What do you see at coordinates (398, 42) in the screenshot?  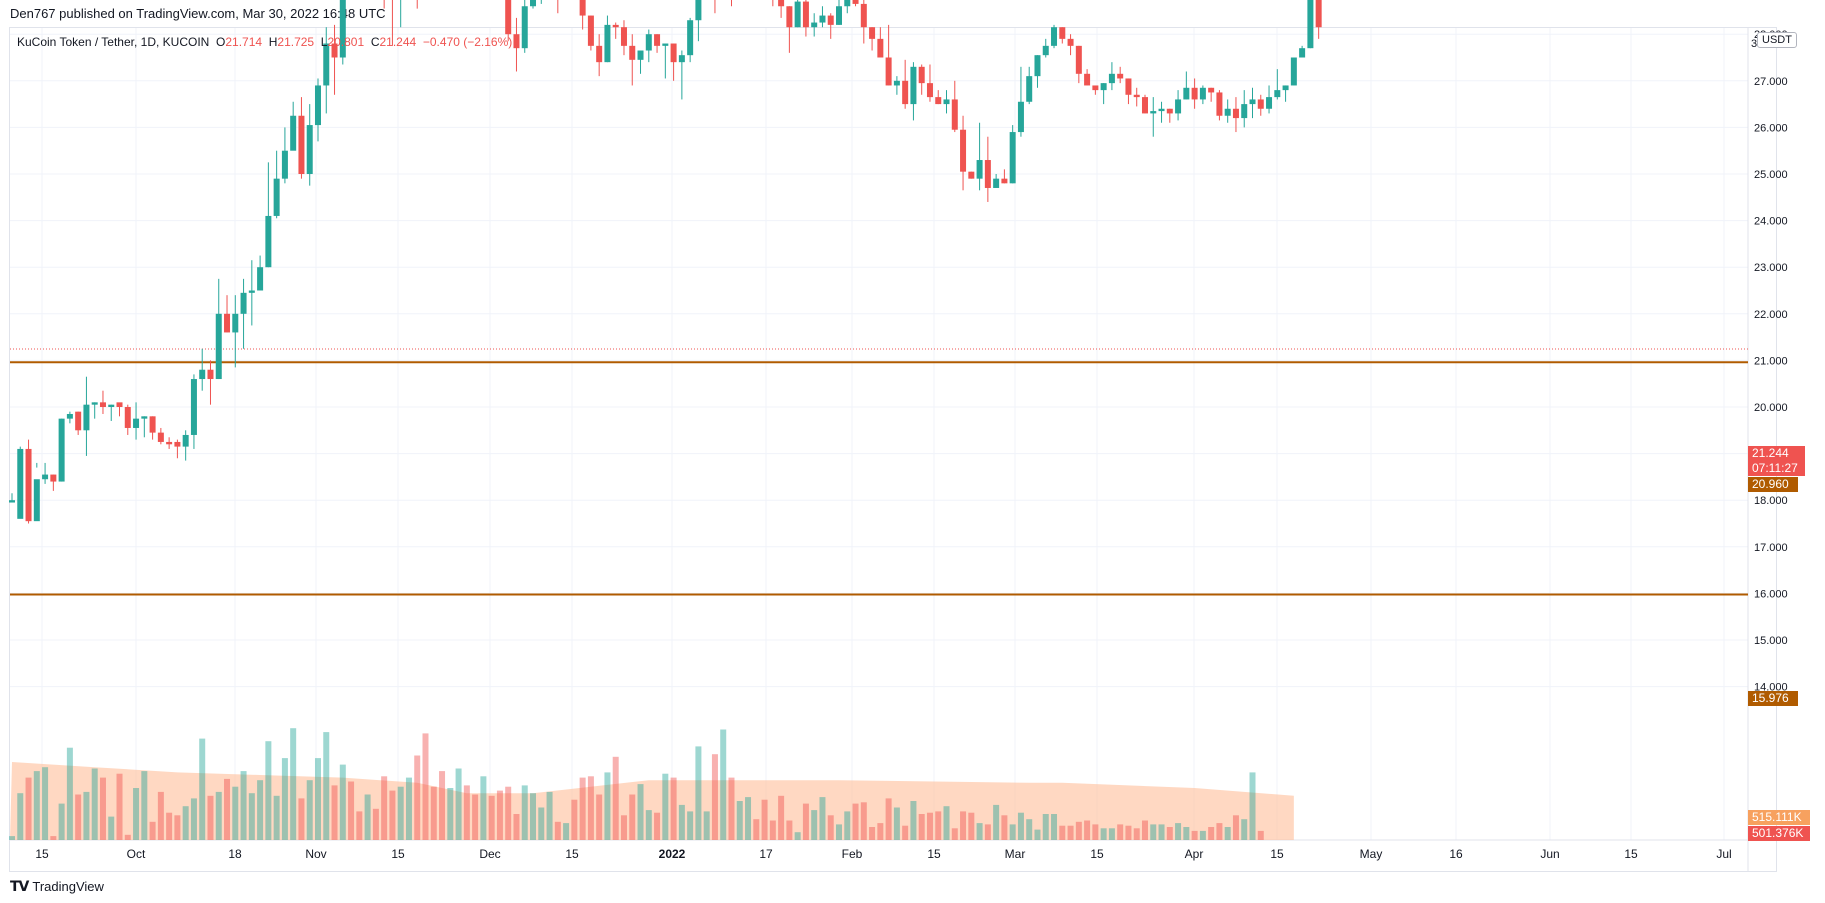 I see `close-value: 21.244` at bounding box center [398, 42].